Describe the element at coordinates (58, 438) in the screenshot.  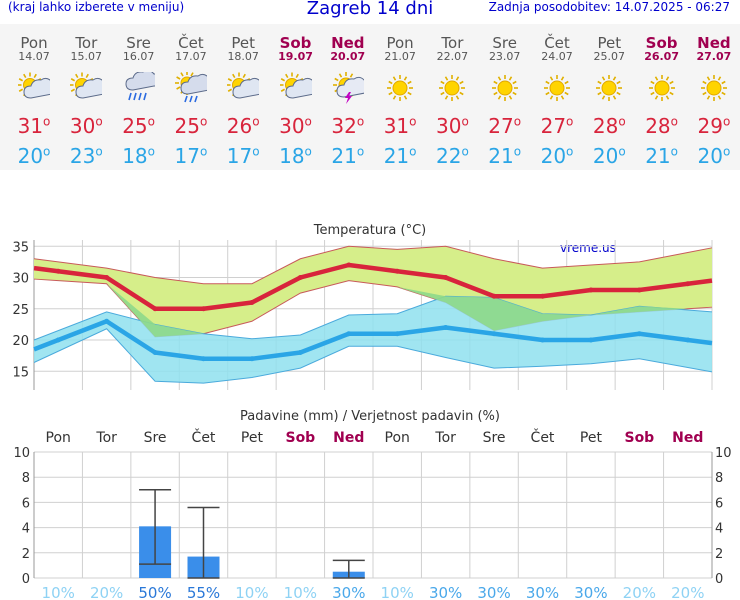
I see `x-tick-label: Pon` at that location.